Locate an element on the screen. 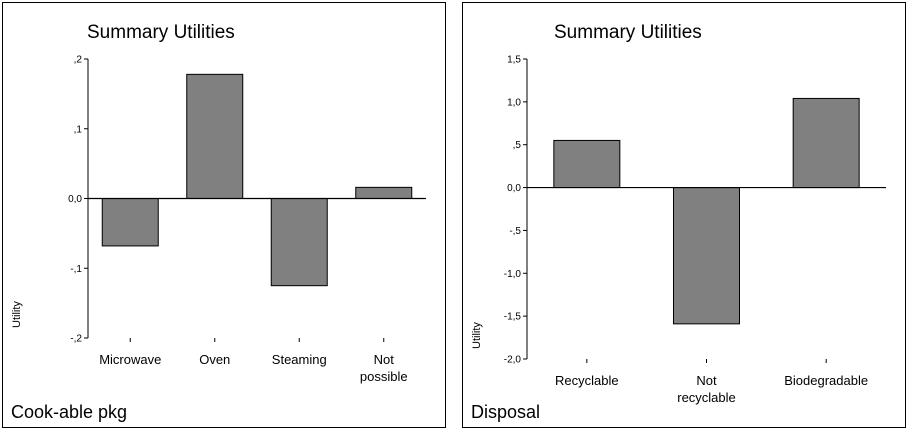 The width and height of the screenshot is (908, 432). panel-caption: Disposal is located at coordinates (506, 412).